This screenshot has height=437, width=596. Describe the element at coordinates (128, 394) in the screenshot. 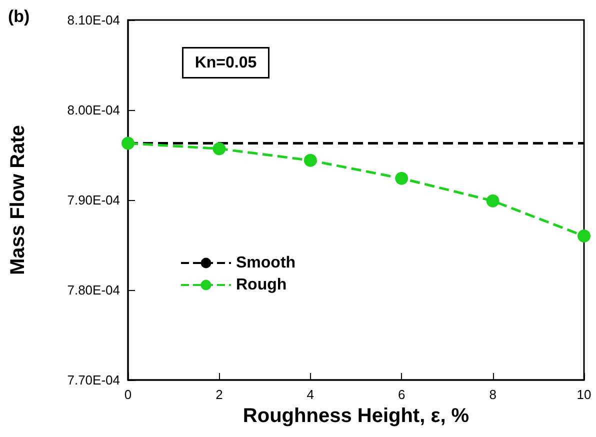

I see `x-tick-label: 0` at that location.